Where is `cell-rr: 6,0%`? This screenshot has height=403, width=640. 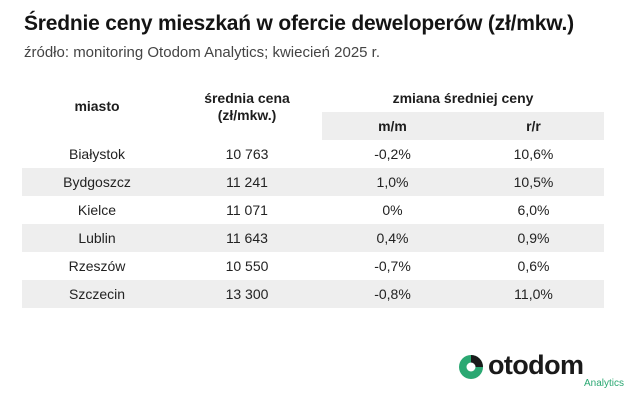
cell-rr: 6,0% is located at coordinates (533, 210).